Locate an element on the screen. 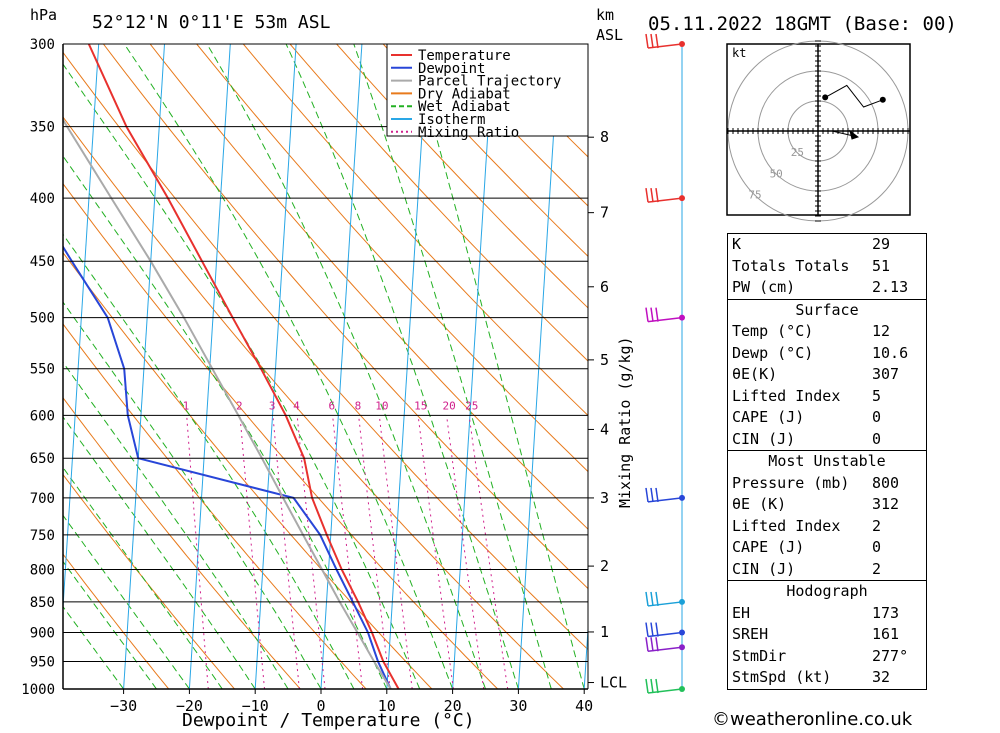  mixing-ratio-label: 20 is located at coordinates (449, 405).